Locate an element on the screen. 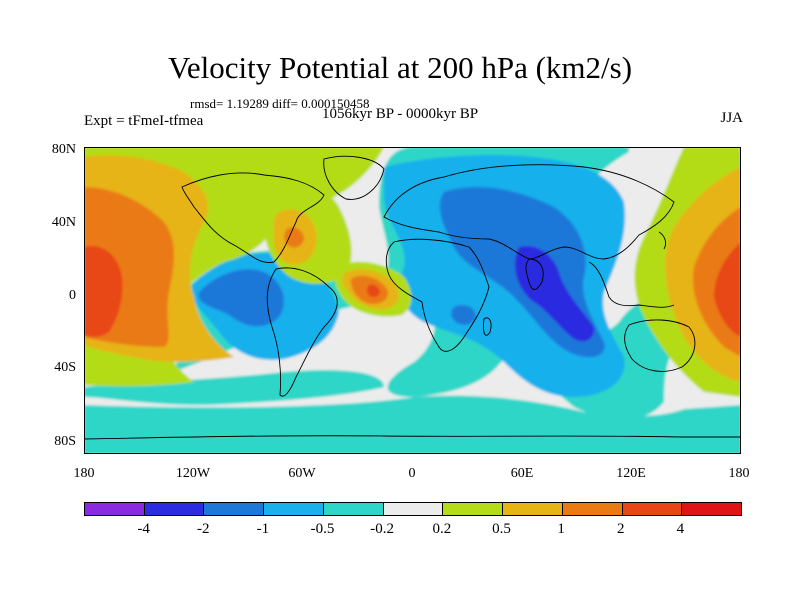 This screenshot has width=800, height=600. lon-tick-180e: 180 is located at coordinates (739, 473).